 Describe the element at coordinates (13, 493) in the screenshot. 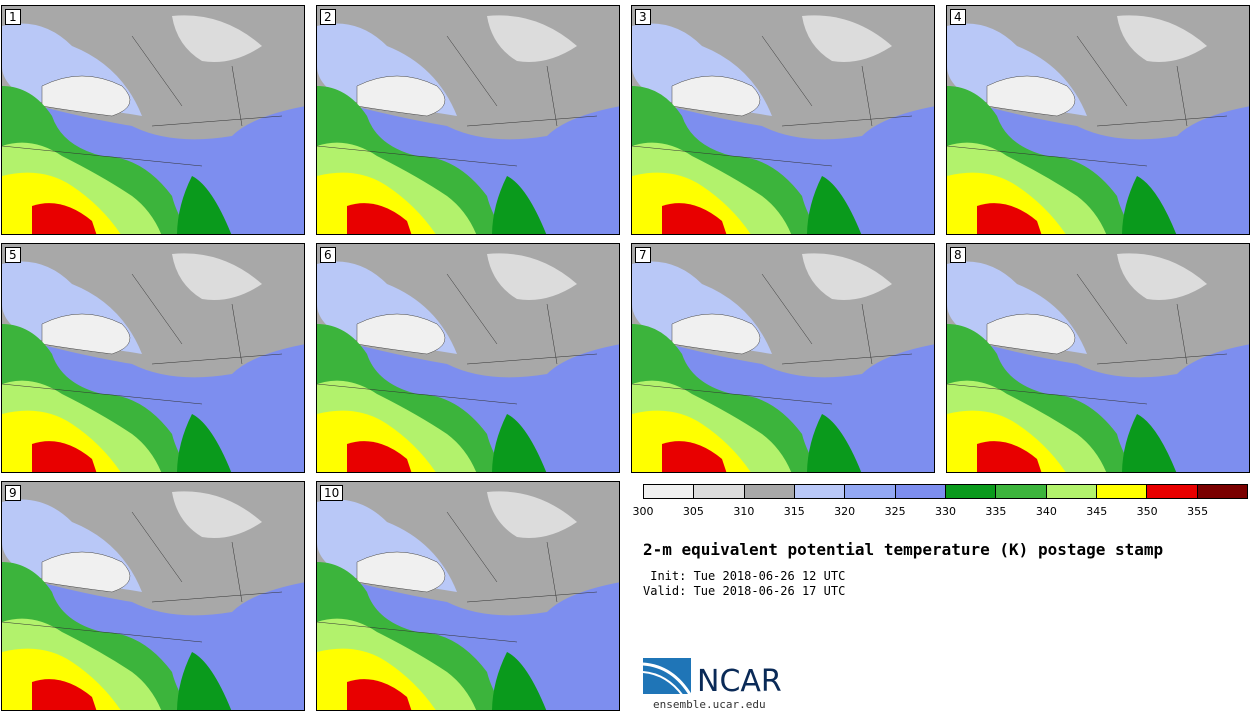

I see `panel-label: 9` at that location.